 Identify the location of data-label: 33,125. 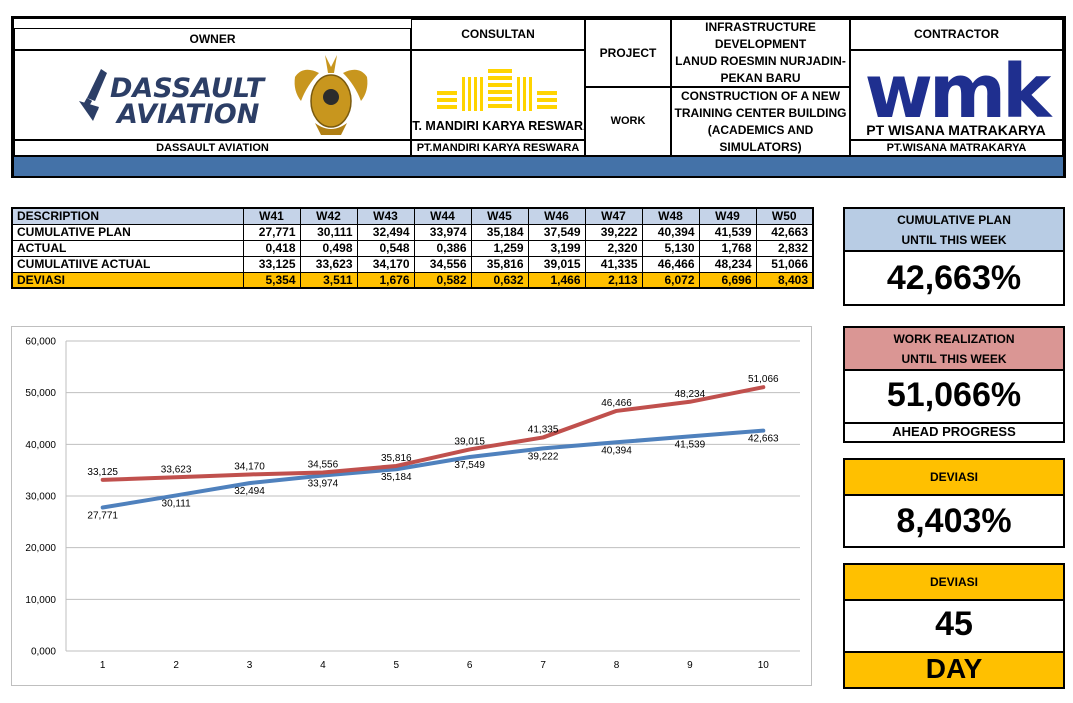
(102, 472).